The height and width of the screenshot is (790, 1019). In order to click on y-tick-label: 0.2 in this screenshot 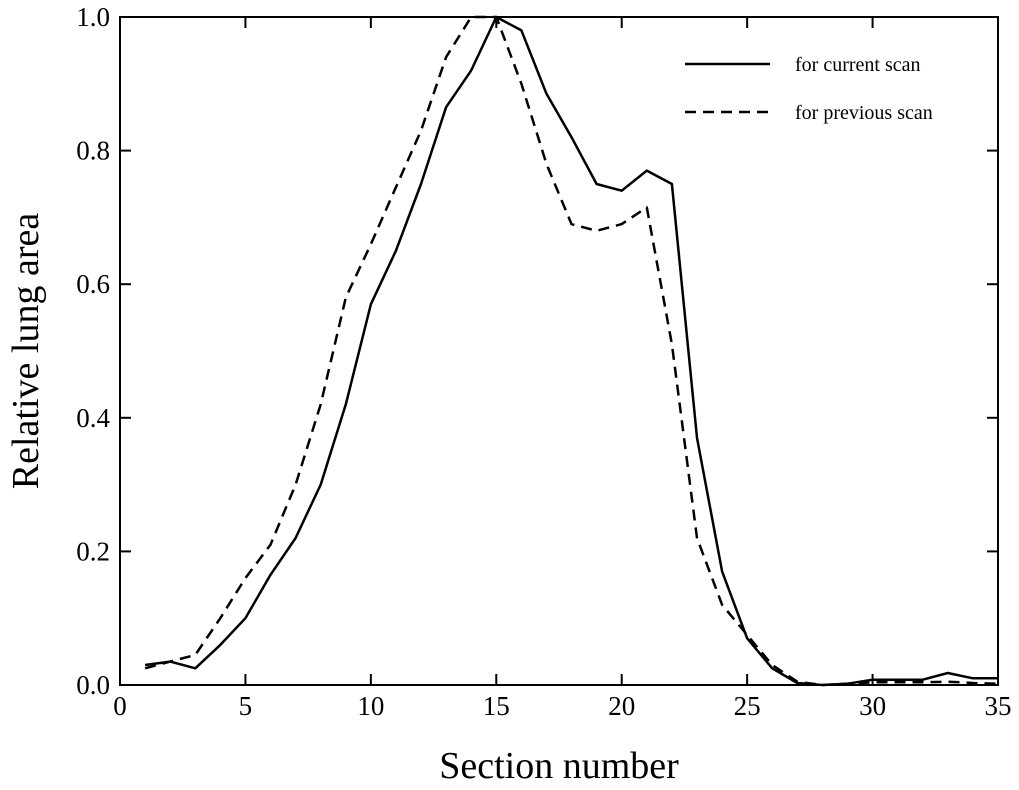, I will do `click(93, 551)`.